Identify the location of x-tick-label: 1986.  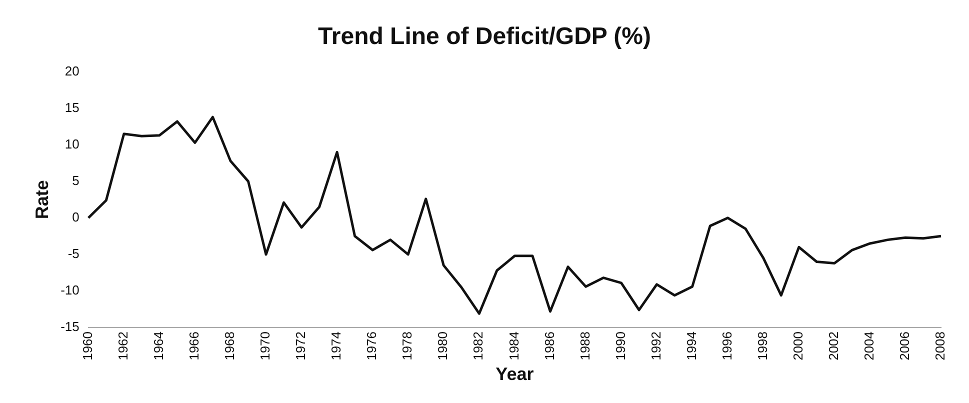
(549, 345).